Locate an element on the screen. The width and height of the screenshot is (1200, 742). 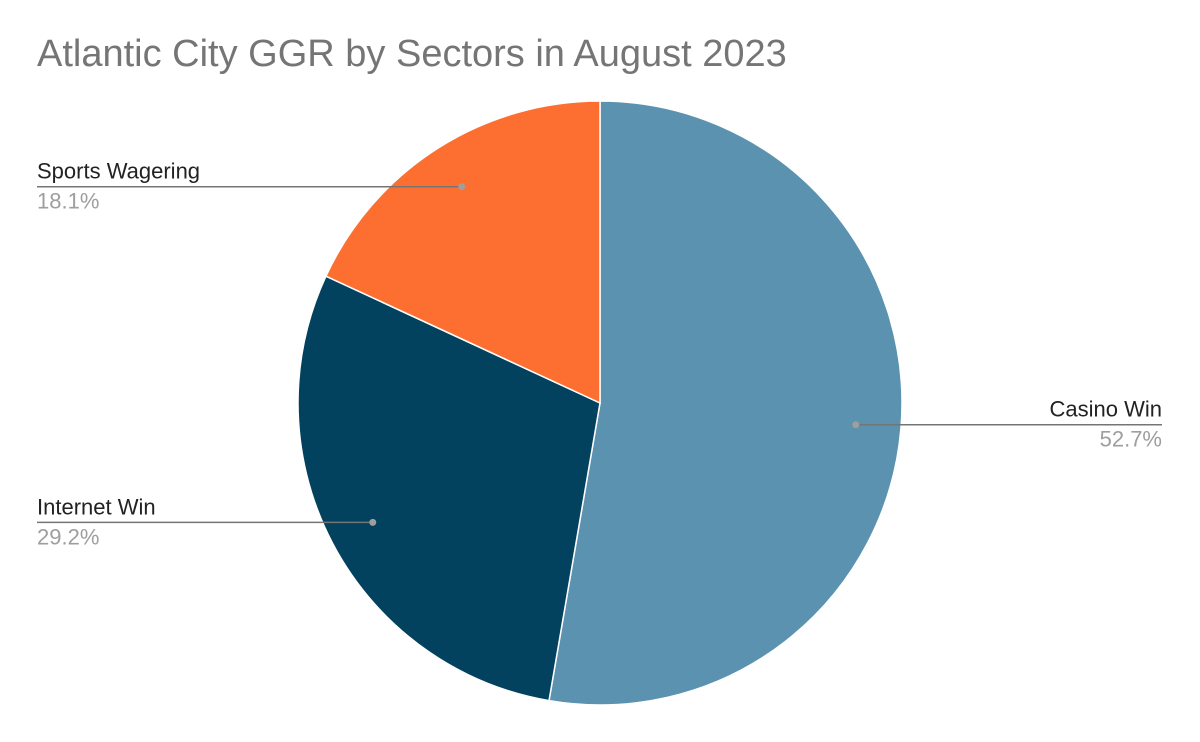
slice-percent-internet-win: 29.2% is located at coordinates (68, 536).